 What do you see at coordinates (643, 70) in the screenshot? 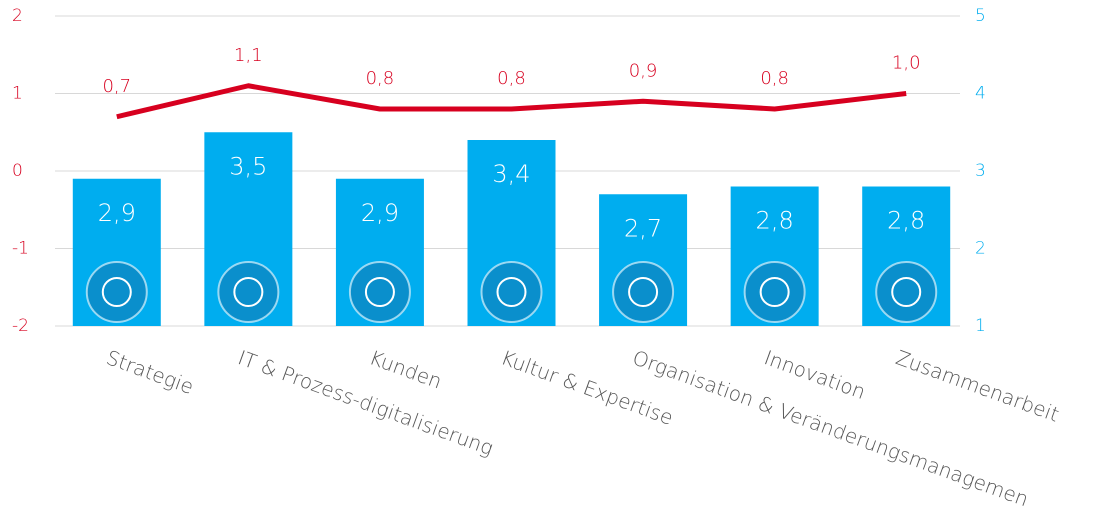
I see `line-value-label: 0,9` at bounding box center [643, 70].